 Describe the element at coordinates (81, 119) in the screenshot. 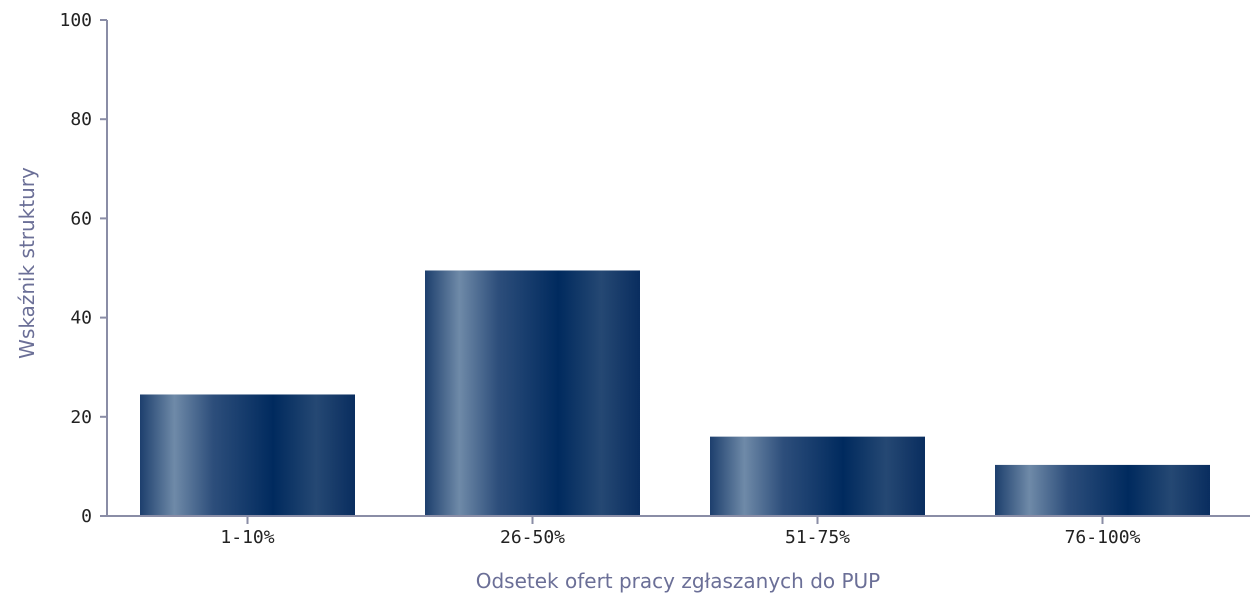

I see `y-tick-label: 80` at that location.